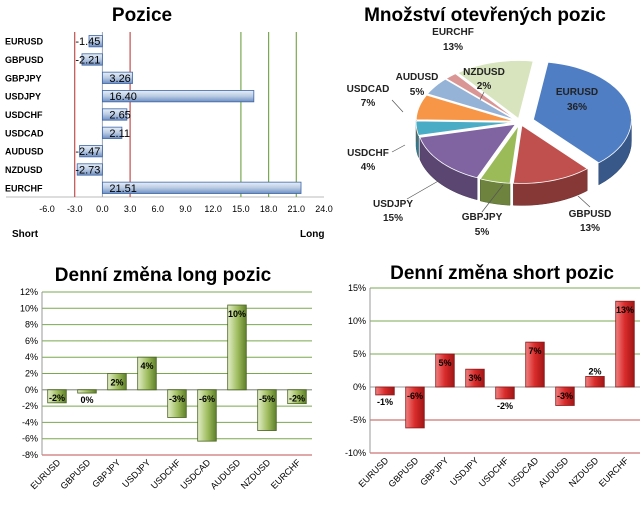 The image size is (643, 516). What do you see at coordinates (31, 341) in the screenshot?
I see `long-change-y-tick: 6%` at bounding box center [31, 341].